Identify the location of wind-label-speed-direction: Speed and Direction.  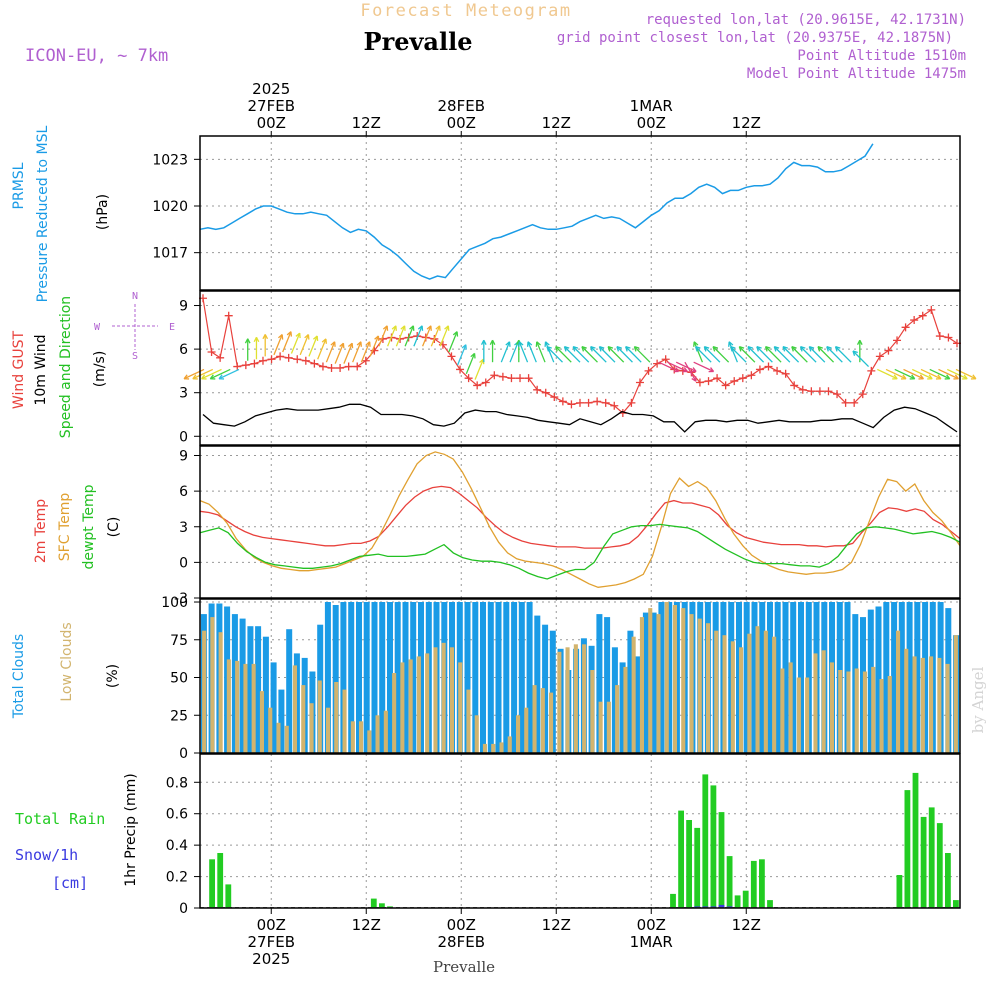
(66, 367).